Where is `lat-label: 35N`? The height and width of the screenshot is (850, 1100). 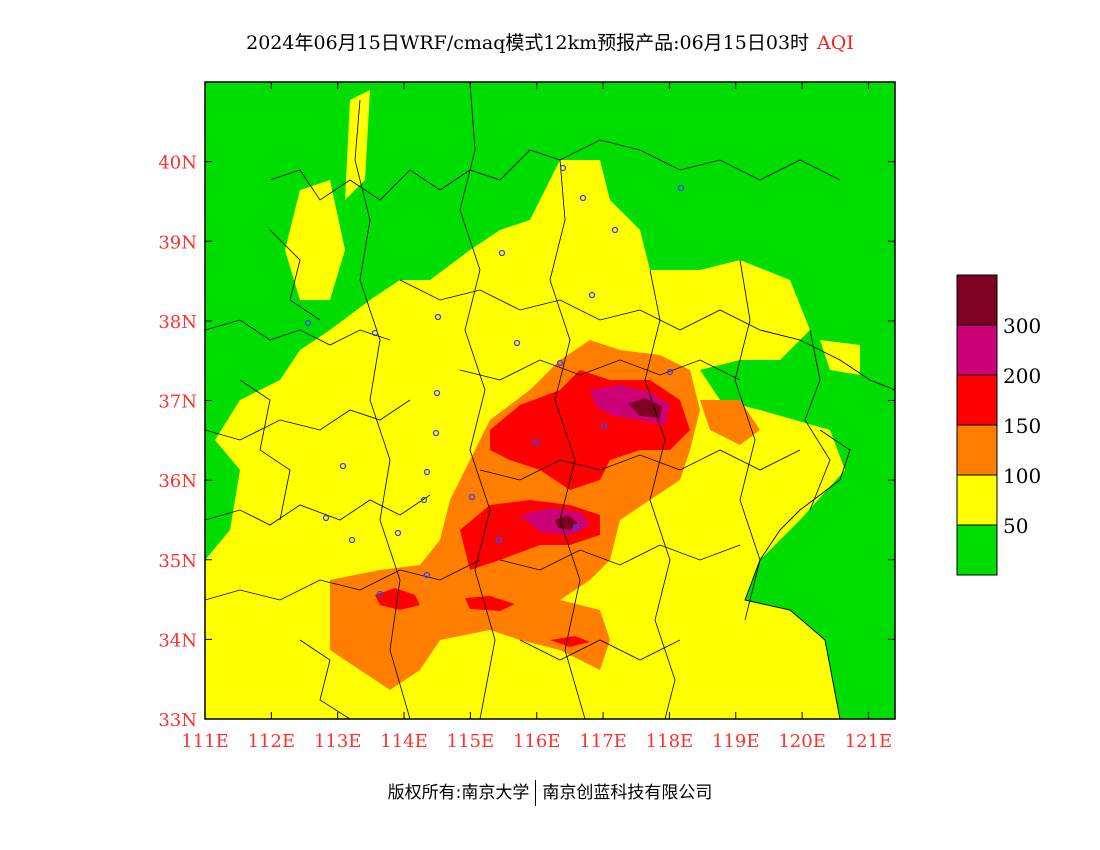 lat-label: 35N is located at coordinates (177, 561).